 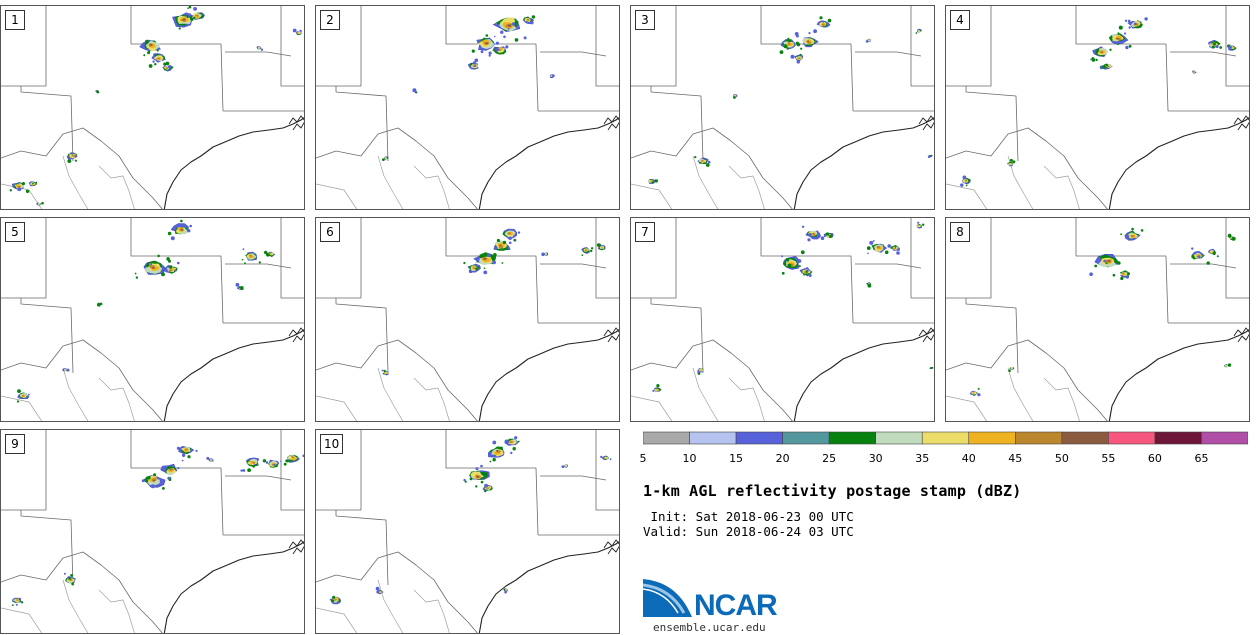 I want to click on ncar-logo: NCAR, so click(x=710, y=600).